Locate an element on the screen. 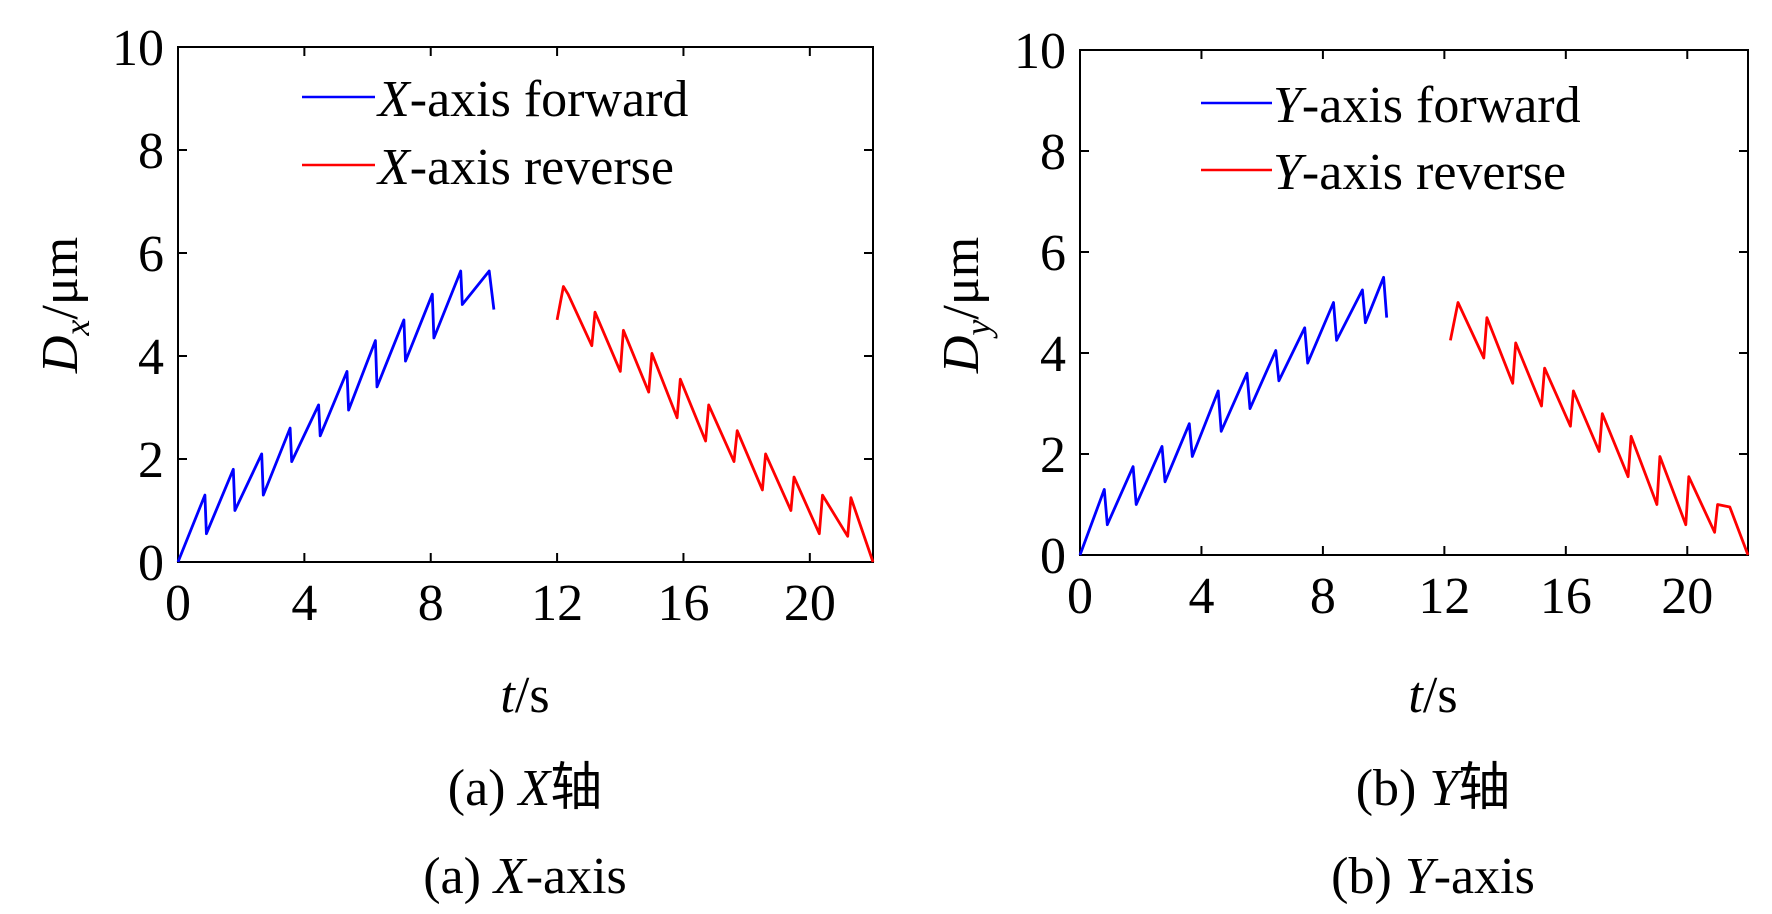 This screenshot has height=914, width=1772. legend: Y-axis forward Y-axis reverse is located at coordinates (1391, 139).